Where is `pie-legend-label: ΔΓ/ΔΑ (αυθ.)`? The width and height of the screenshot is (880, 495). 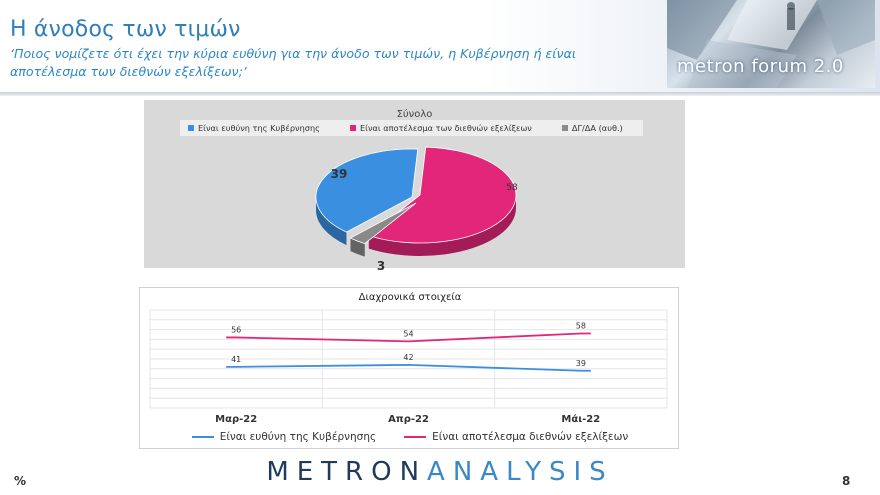 pie-legend-label: ΔΓ/ΔΑ (αυθ.) is located at coordinates (597, 128).